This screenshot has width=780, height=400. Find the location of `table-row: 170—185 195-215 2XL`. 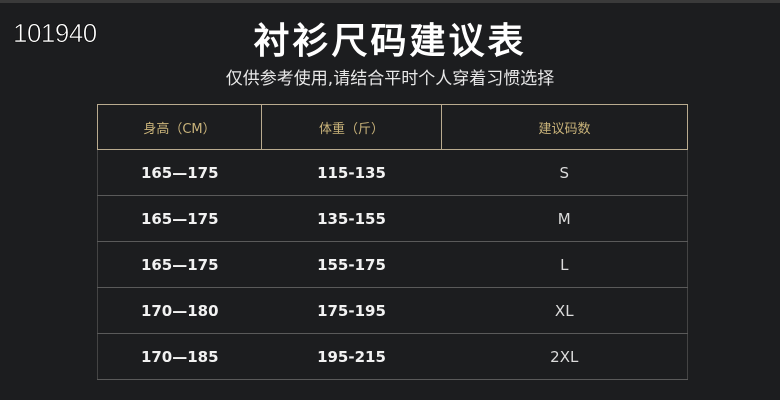

table-row: 170—185 195-215 2XL is located at coordinates (392, 356).